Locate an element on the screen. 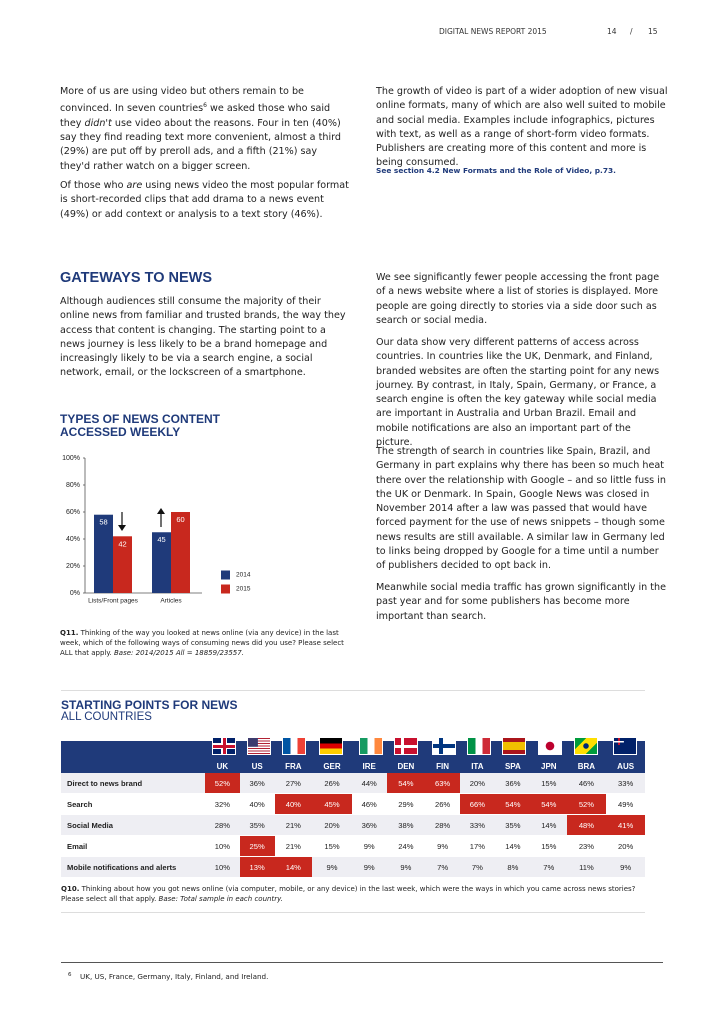 The width and height of the screenshot is (724, 1024). column-header: UK is located at coordinates (222, 755).